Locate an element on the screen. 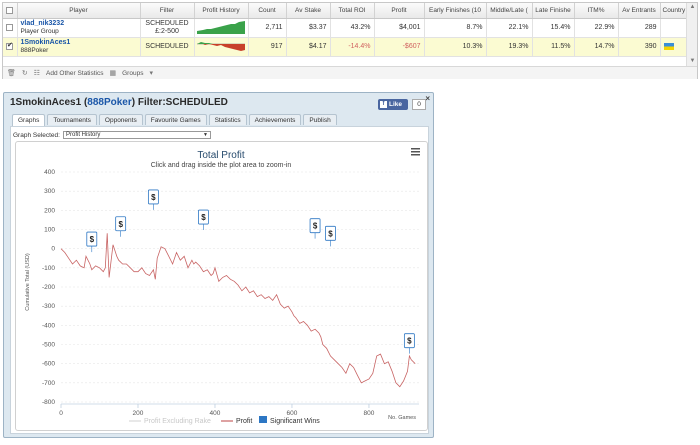  column-header-count: Count is located at coordinates (267, 11).